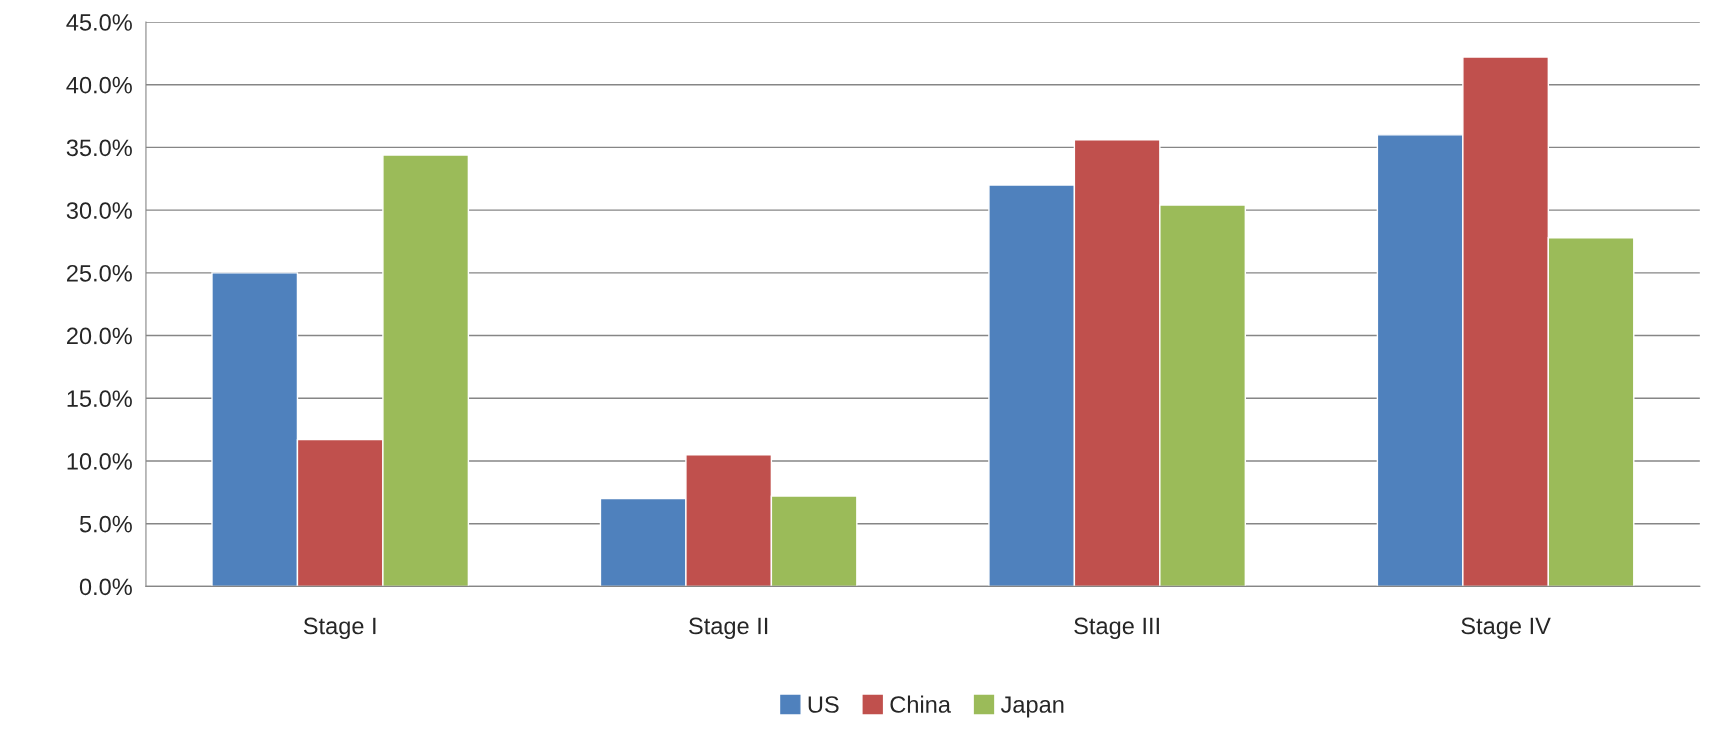 The width and height of the screenshot is (1717, 733). I want to click on y-tick-label: 5.0%, so click(105, 524).